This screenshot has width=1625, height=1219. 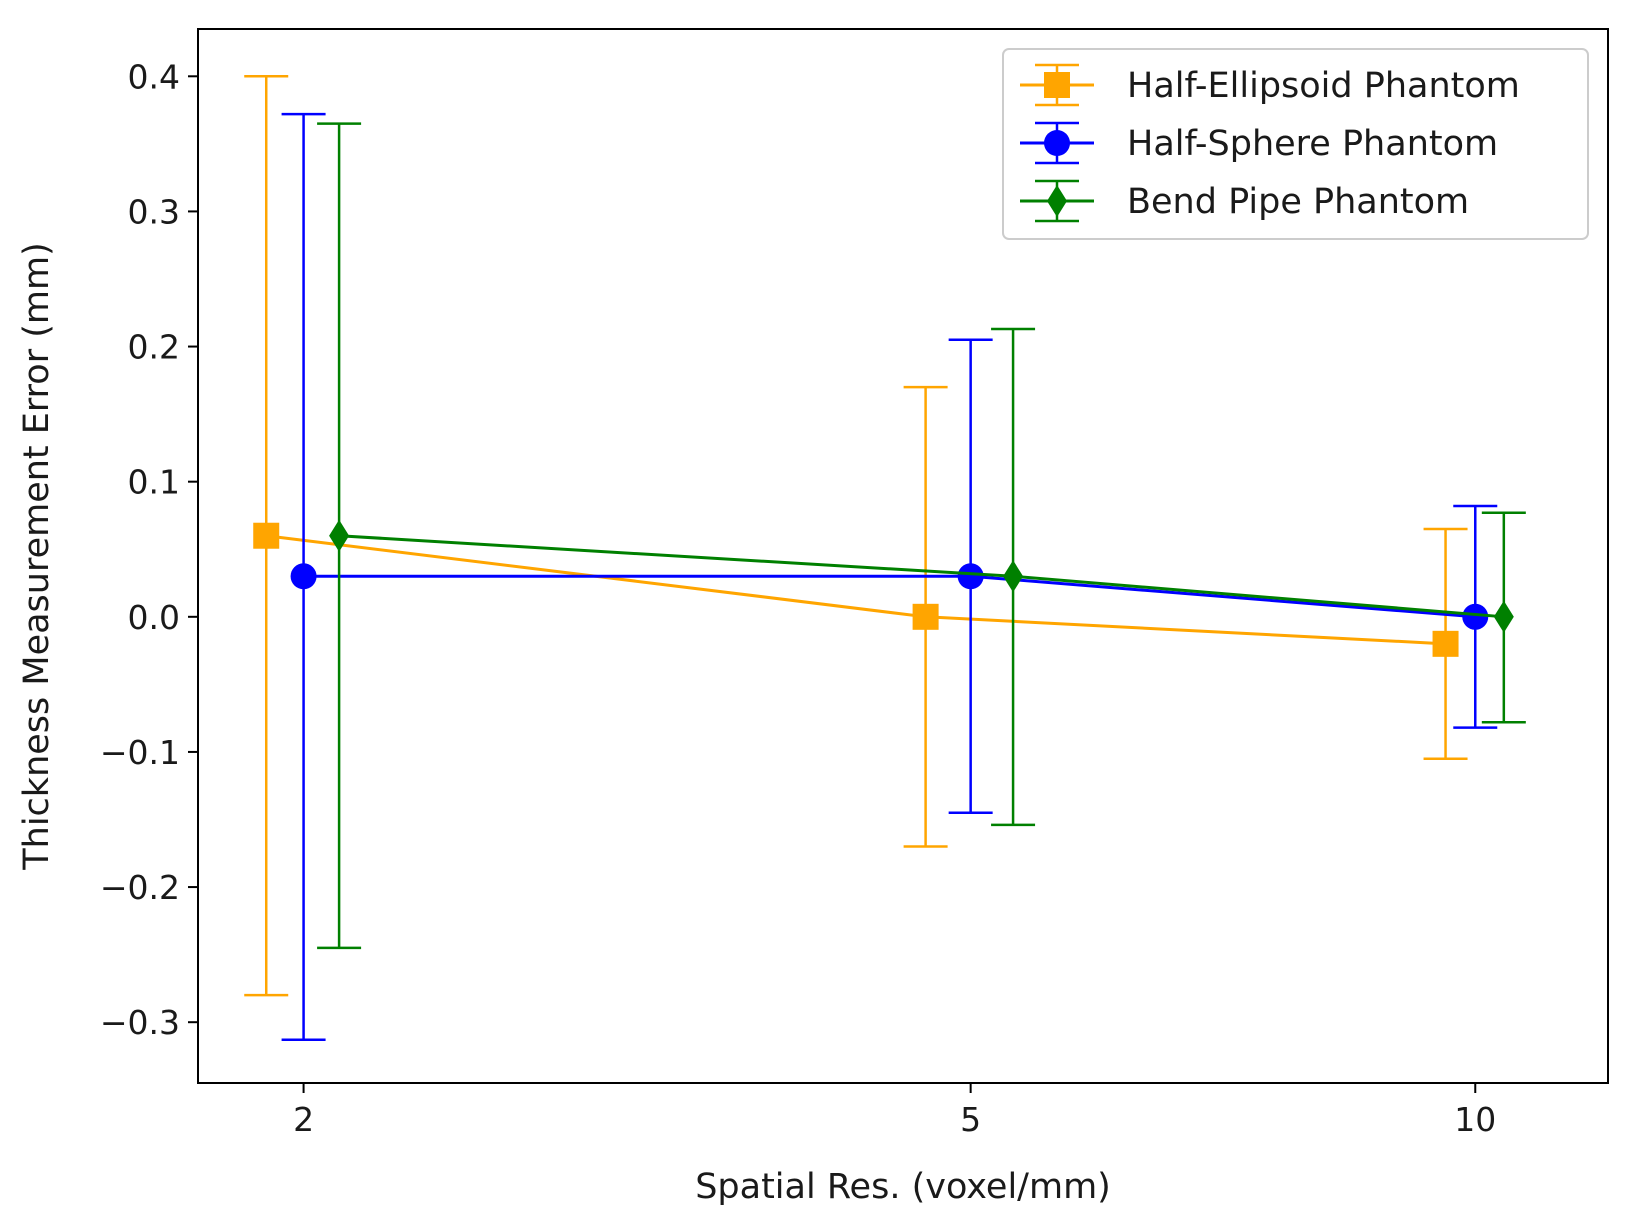 What do you see at coordinates (903, 1187) in the screenshot?
I see `x-axis-label: Spatial Res. (voxel/mm)` at bounding box center [903, 1187].